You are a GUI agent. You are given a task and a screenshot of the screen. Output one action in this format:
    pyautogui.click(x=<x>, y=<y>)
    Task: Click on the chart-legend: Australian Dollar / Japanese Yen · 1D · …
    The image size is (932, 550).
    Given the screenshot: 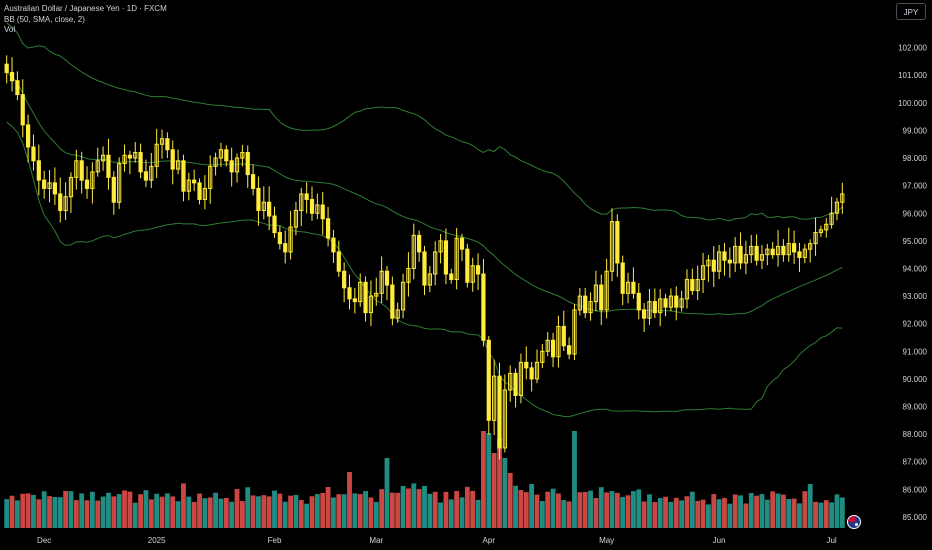 What is the action you would take?
    pyautogui.click(x=85, y=20)
    